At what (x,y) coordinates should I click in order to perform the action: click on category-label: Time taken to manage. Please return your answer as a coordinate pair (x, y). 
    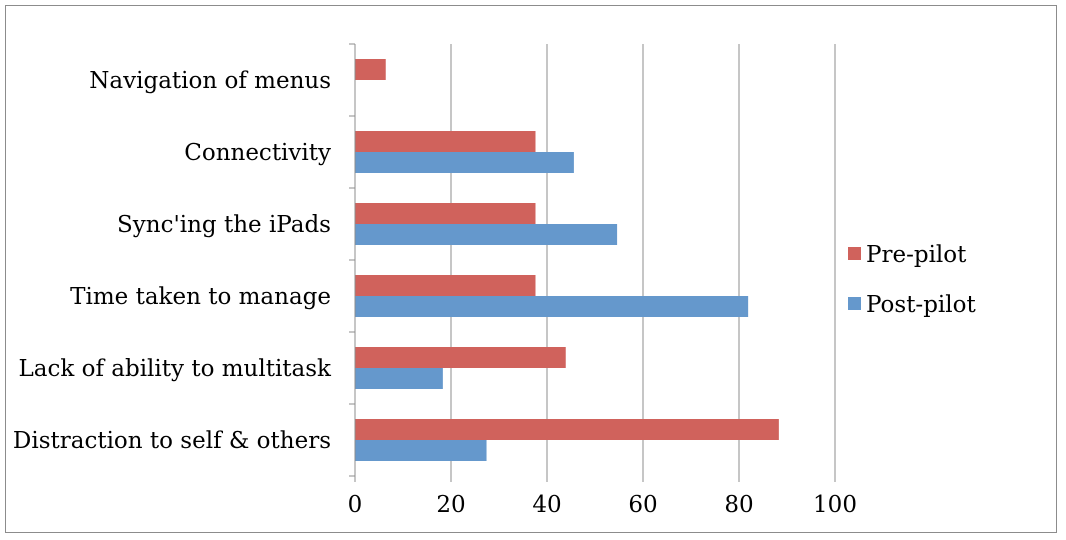
    Looking at the image, I should click on (200, 297).